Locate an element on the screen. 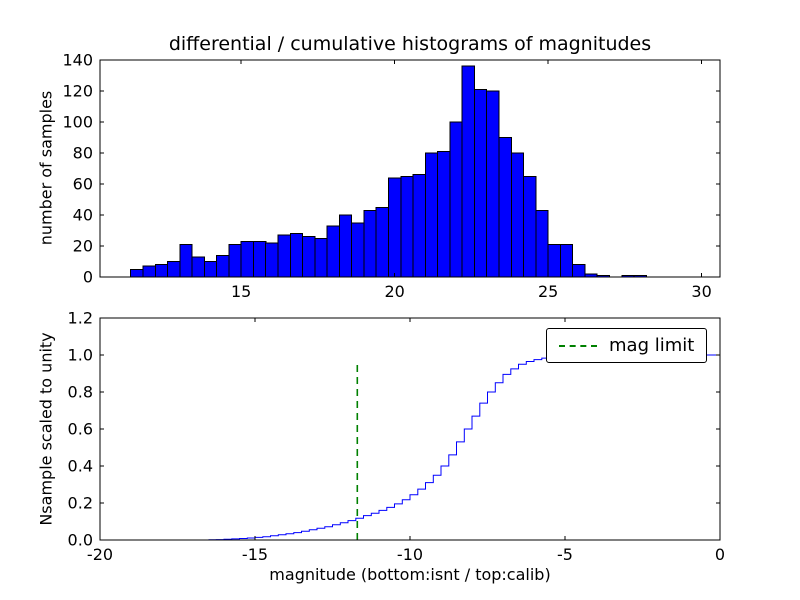 This screenshot has width=800, height=600. y-tick-label: 60 is located at coordinates (83, 184).